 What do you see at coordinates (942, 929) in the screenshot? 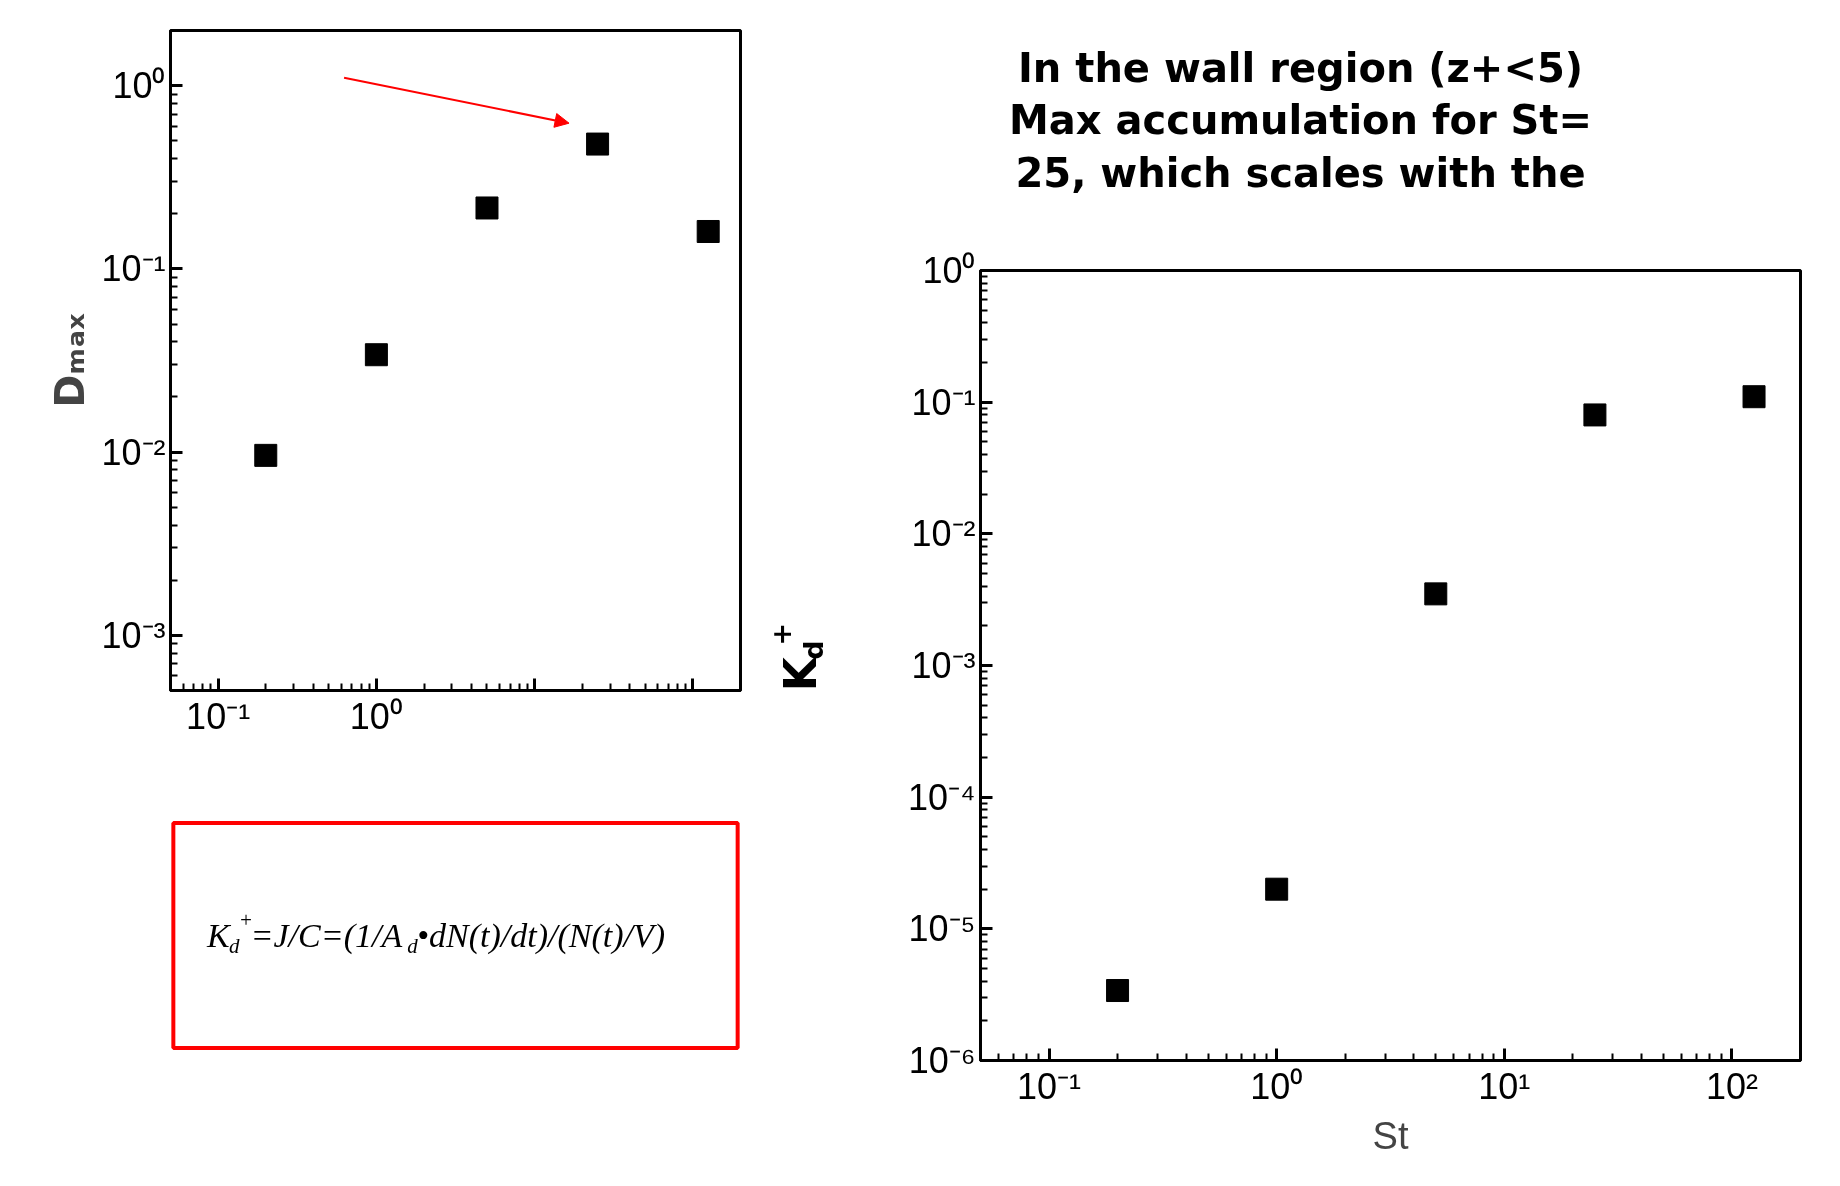
I see `y-tick-label: 10⁻⁵` at bounding box center [942, 929].